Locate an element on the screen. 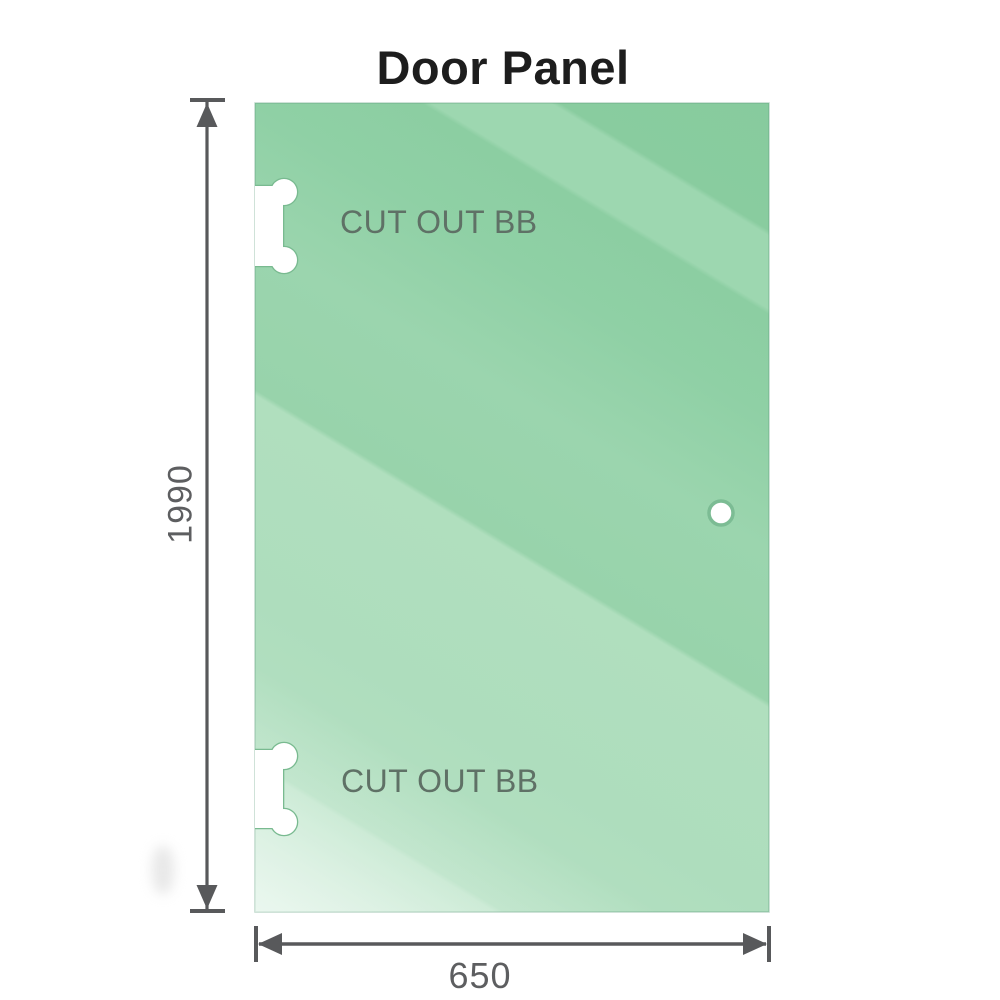 The height and width of the screenshot is (1000, 1000). watermark-smudge is located at coordinates (163, 870).